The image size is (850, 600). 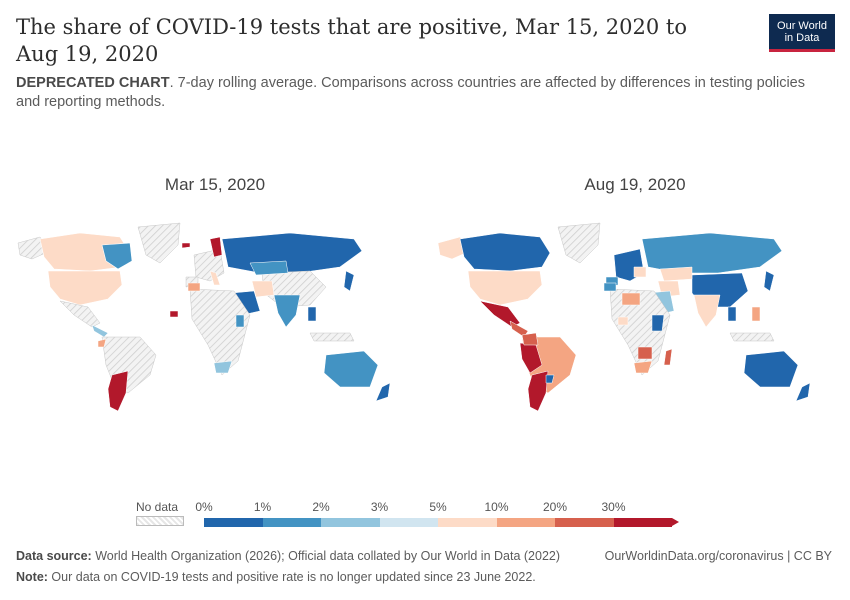 I want to click on footer-link: OurWorldinData.org/coronavirus | CC BY, so click(x=718, y=556).